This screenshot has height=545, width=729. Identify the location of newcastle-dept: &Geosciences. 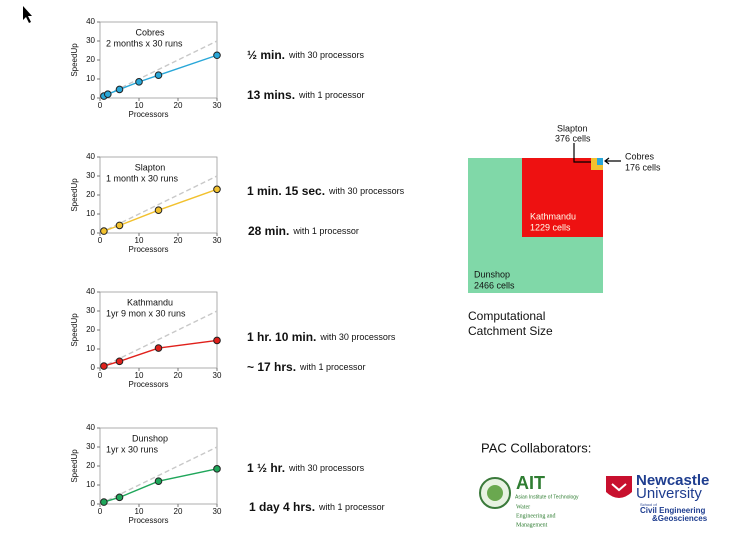
(680, 518).